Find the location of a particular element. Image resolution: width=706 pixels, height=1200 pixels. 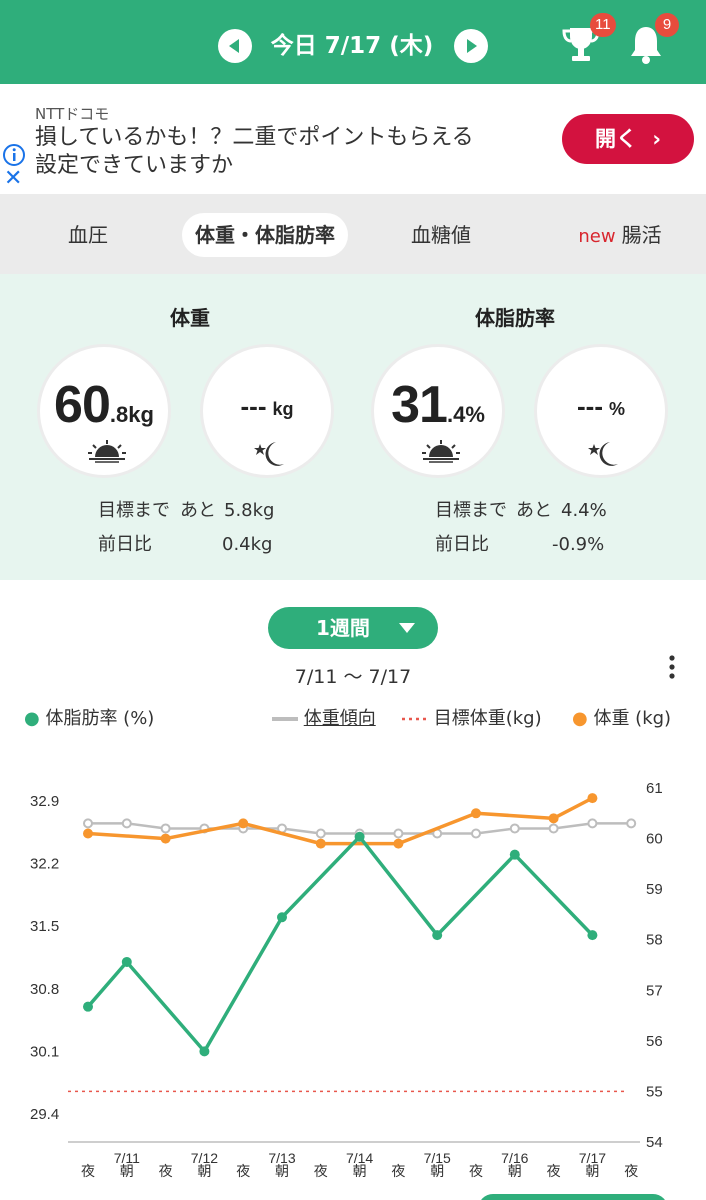

bodyfat-goal-rest: あと is located at coordinates (534, 510).